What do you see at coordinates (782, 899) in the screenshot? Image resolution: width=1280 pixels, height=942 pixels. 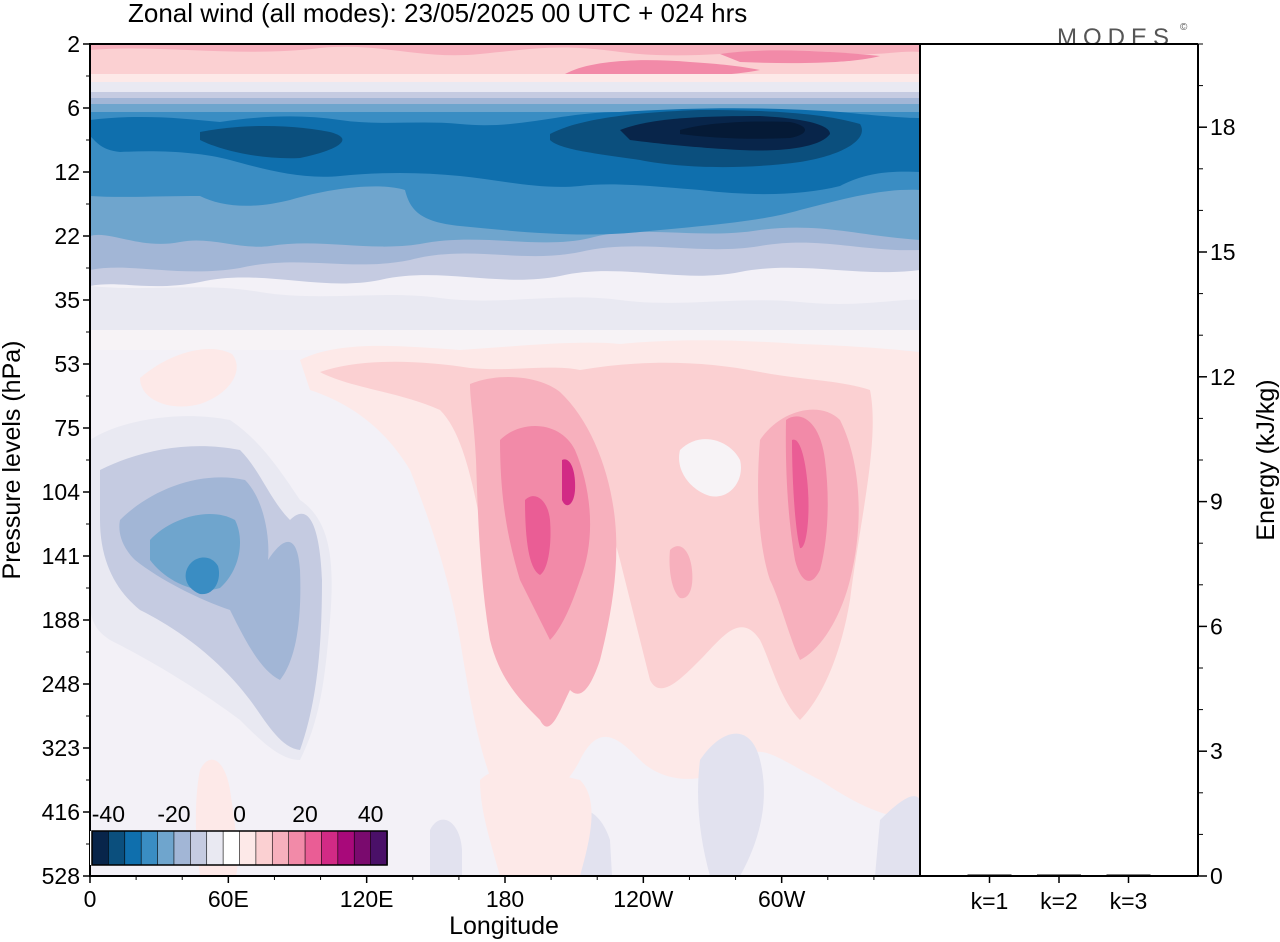 I see `x-tick-label: 60W` at bounding box center [782, 899].